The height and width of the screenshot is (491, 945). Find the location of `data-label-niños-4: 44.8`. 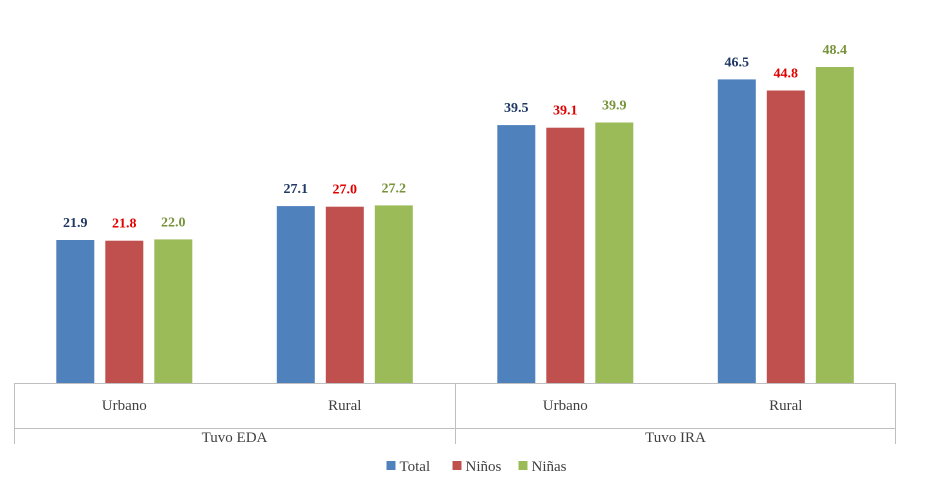

data-label-niños-4: 44.8 is located at coordinates (786, 74).